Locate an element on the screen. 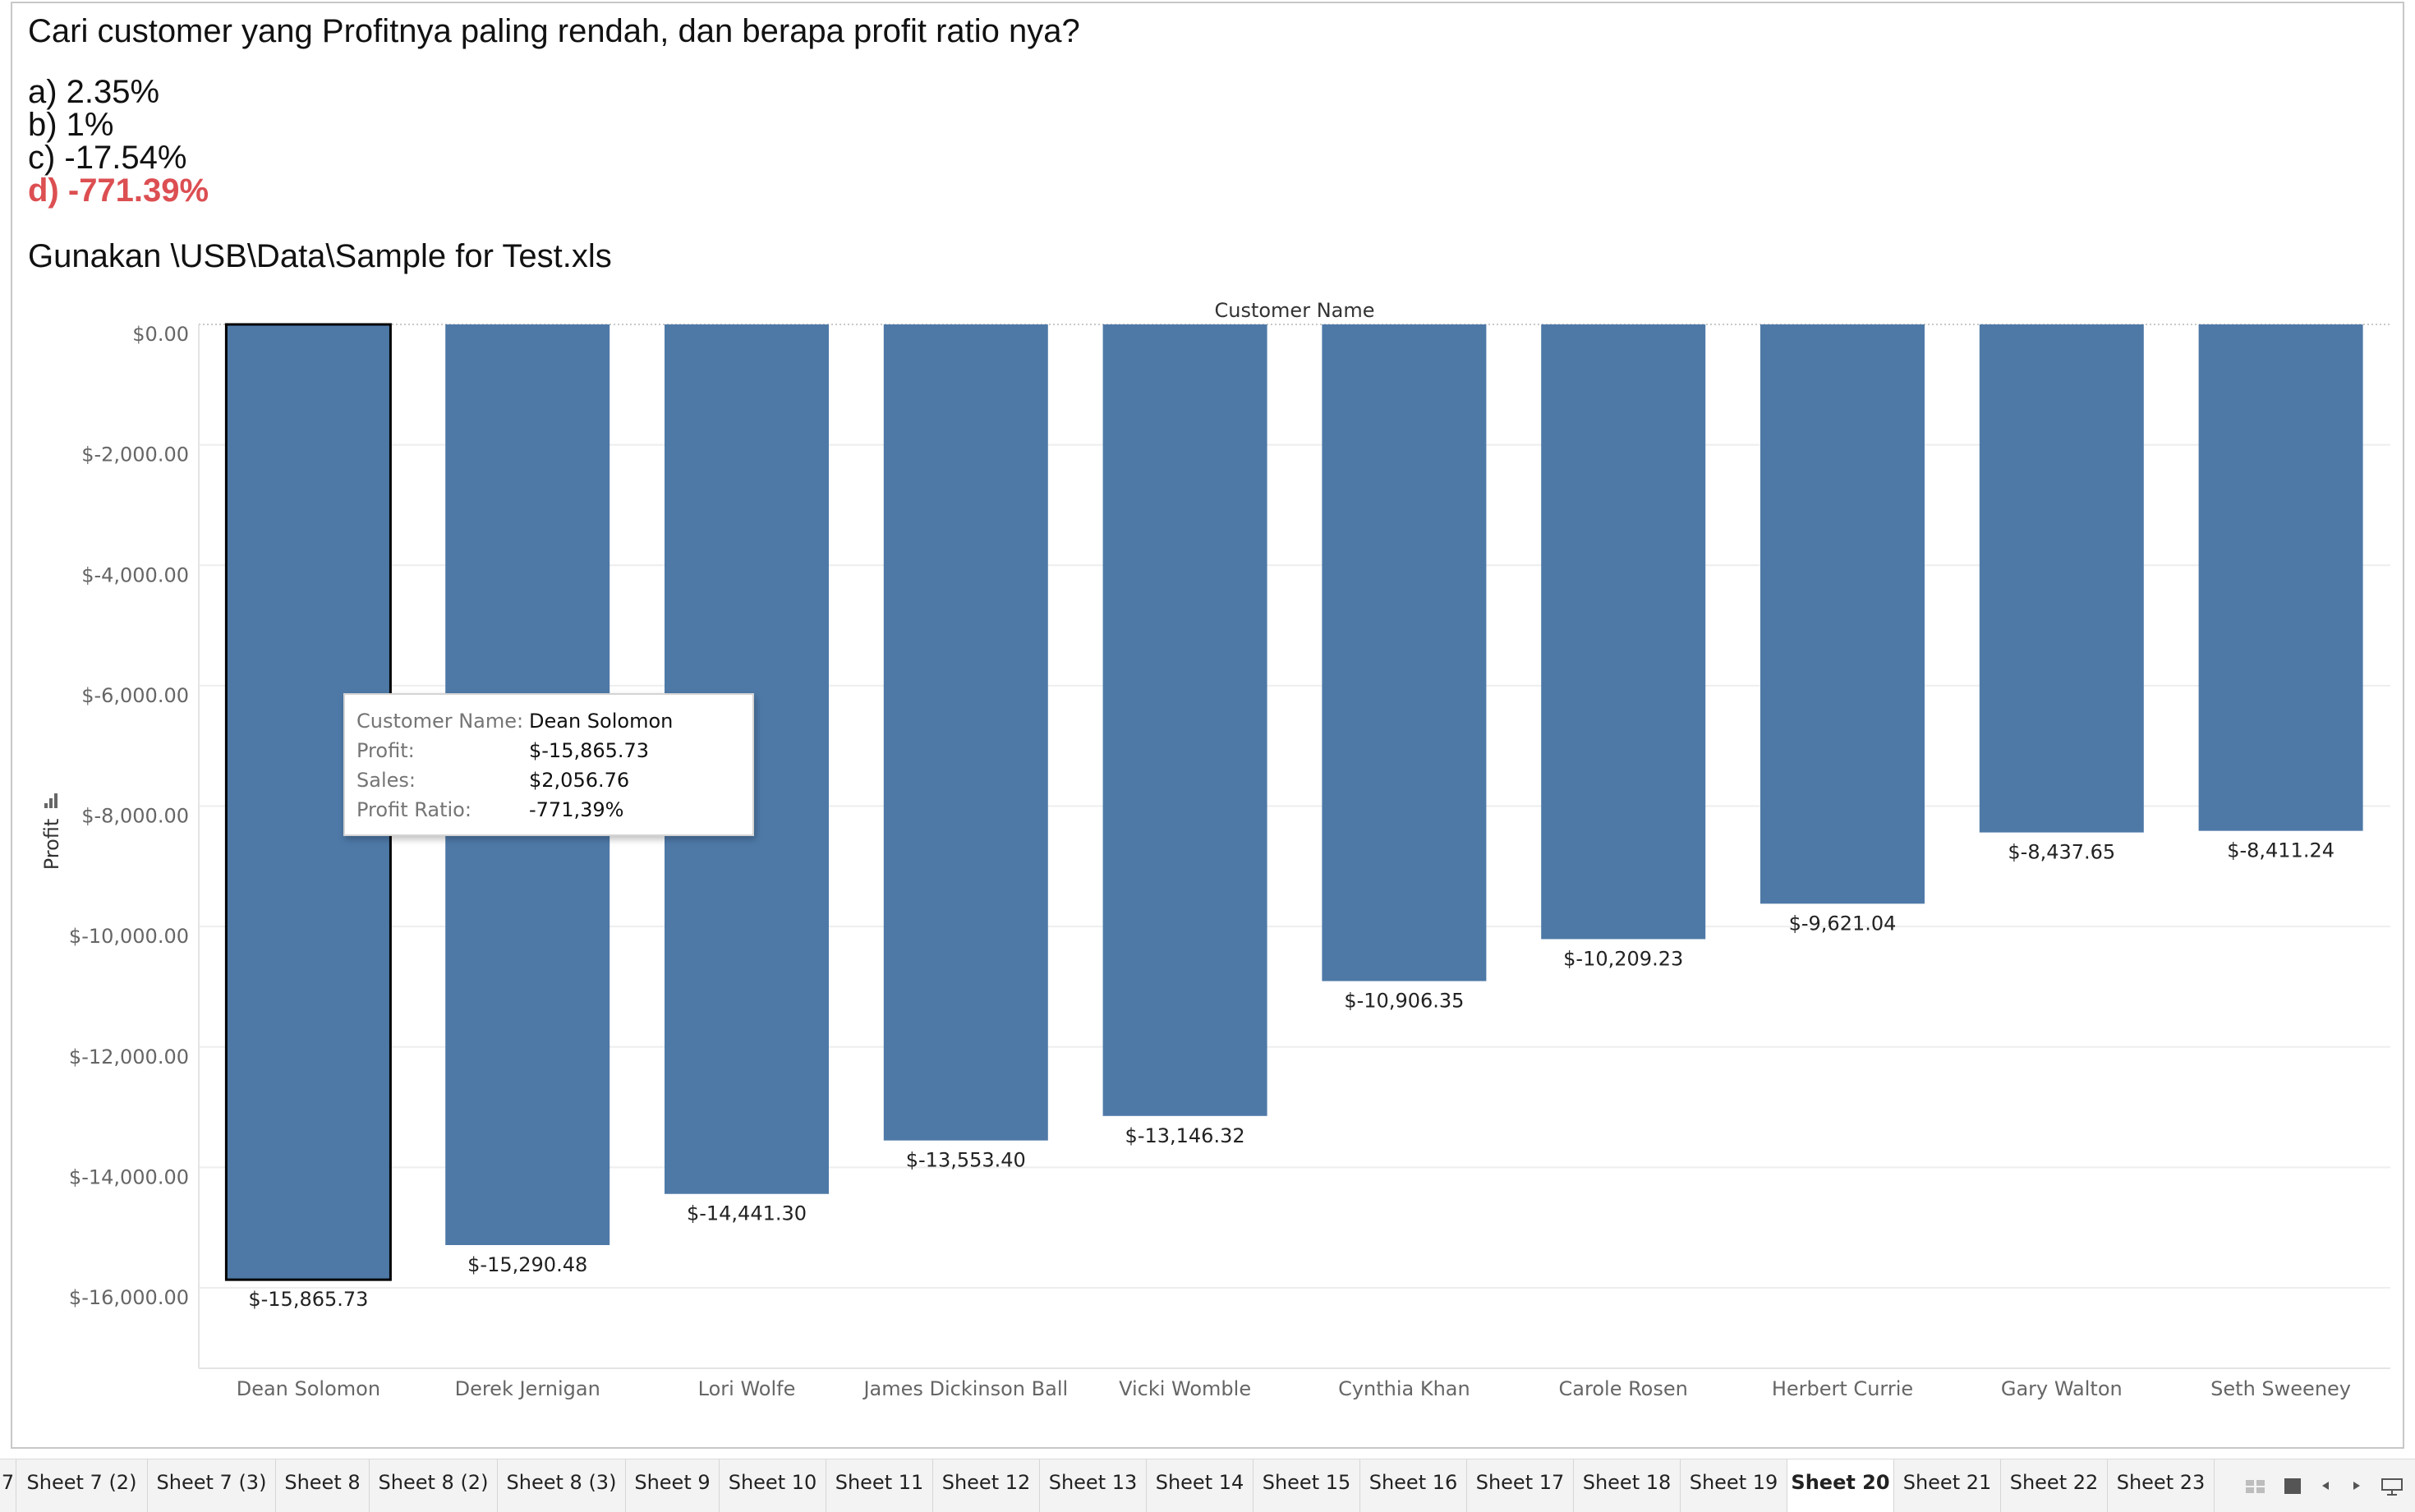  sheet-tab: Sheet 7 (3) is located at coordinates (212, 1485).